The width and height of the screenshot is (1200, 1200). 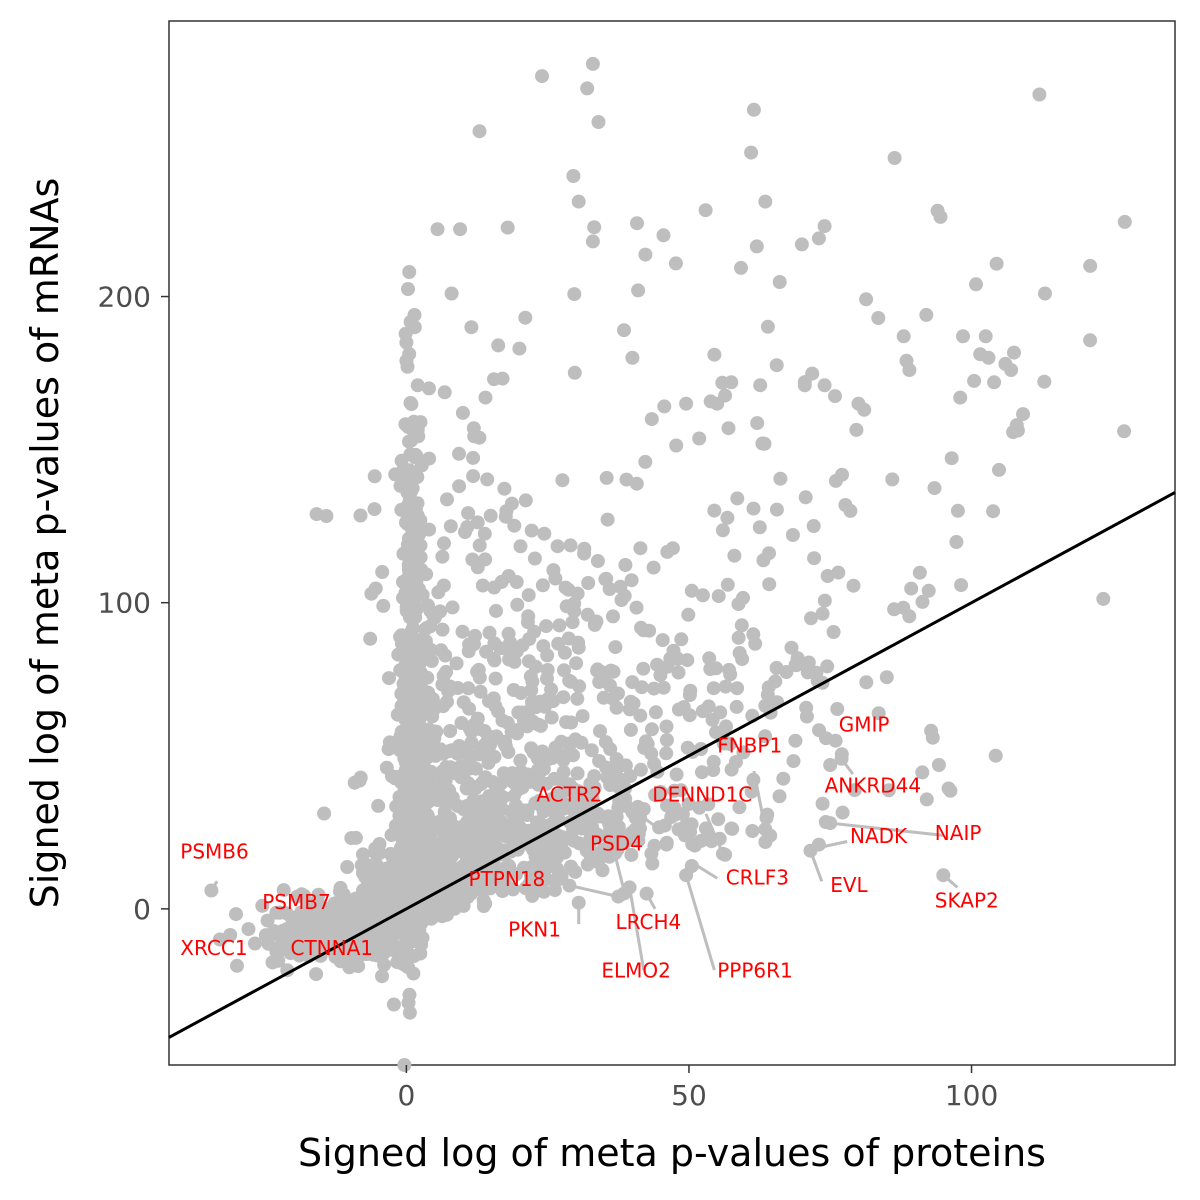 What do you see at coordinates (142, 909) in the screenshot?
I see `y-tick-label: 0` at bounding box center [142, 909].